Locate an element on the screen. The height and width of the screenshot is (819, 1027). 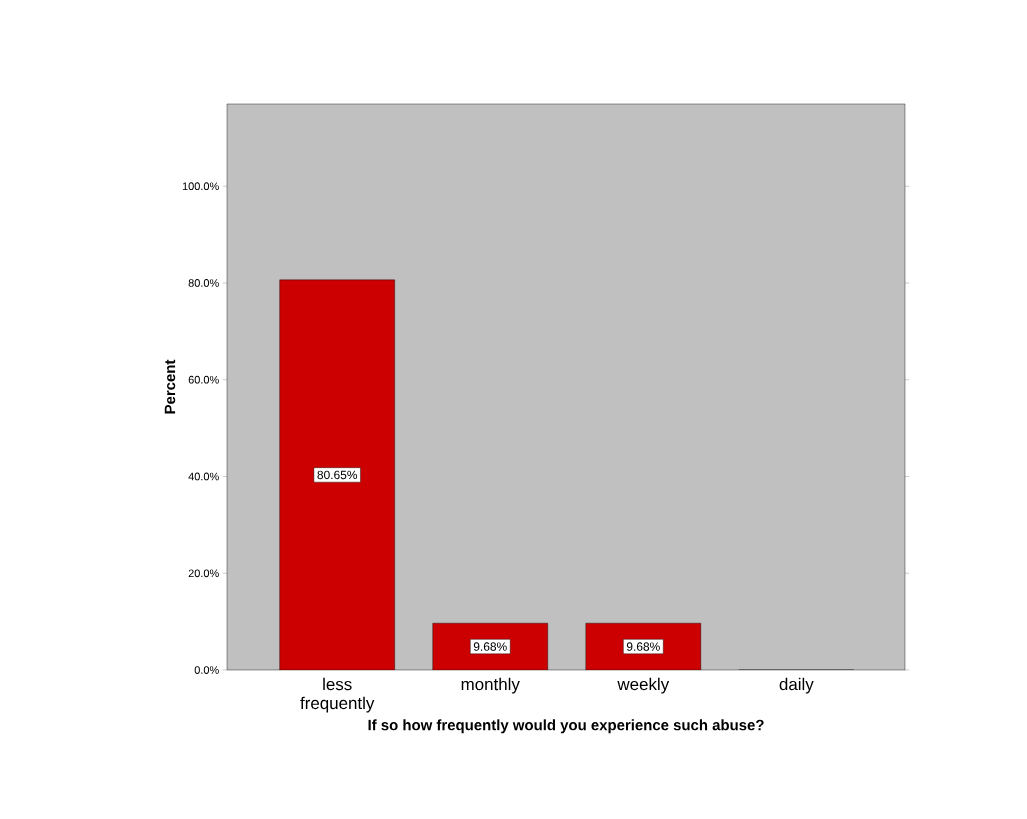
x-tick-label: daily is located at coordinates (796, 685).